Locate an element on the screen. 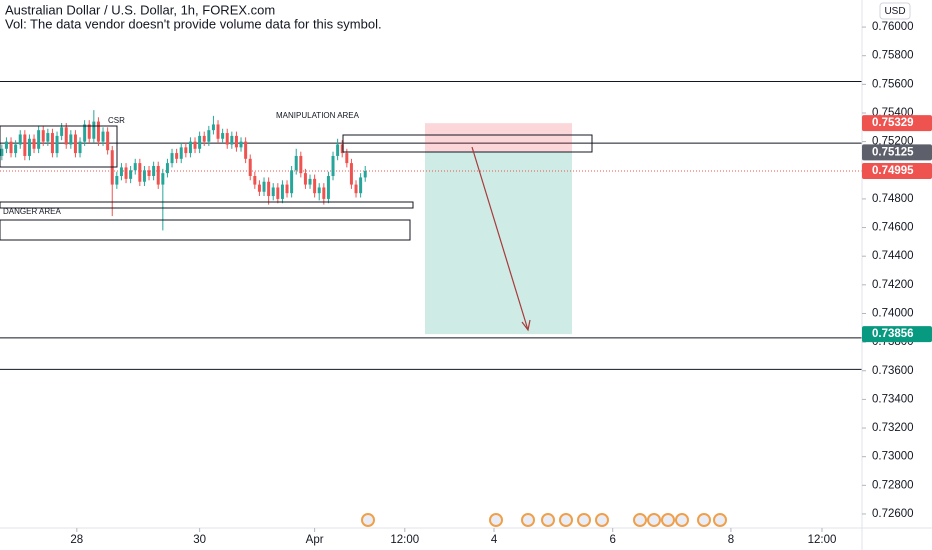 The image size is (932, 550). y-tick-label: 0.74600 is located at coordinates (893, 228).